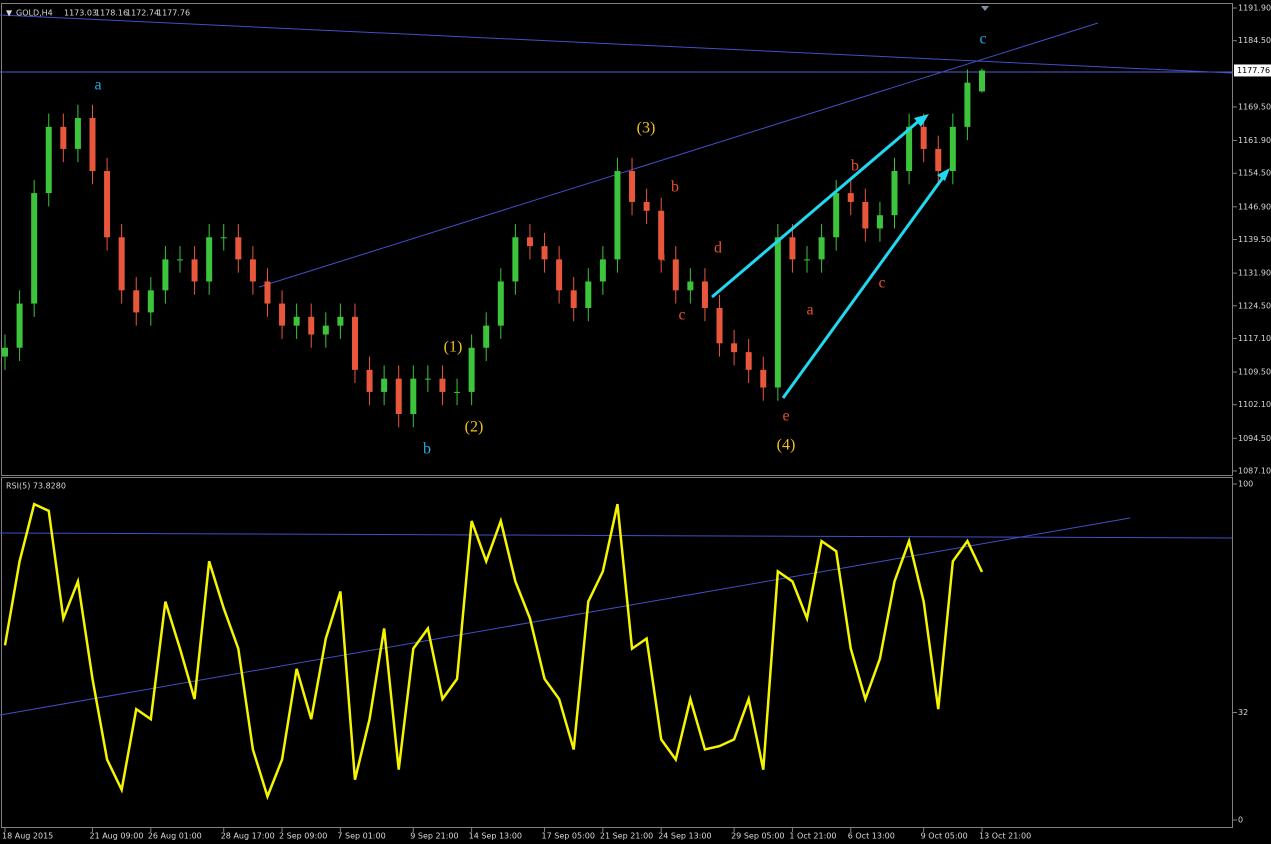  I want to click on ohlc-close: 1177.76, so click(173, 13).